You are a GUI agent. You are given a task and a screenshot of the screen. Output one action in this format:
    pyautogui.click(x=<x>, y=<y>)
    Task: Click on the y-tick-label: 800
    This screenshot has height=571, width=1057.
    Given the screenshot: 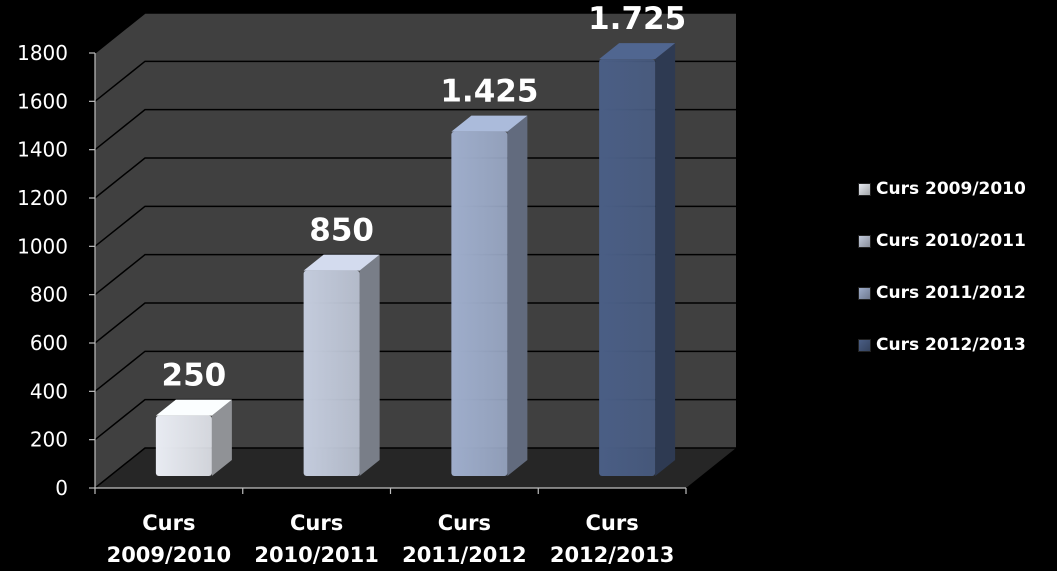 What is the action you would take?
    pyautogui.click(x=49, y=295)
    